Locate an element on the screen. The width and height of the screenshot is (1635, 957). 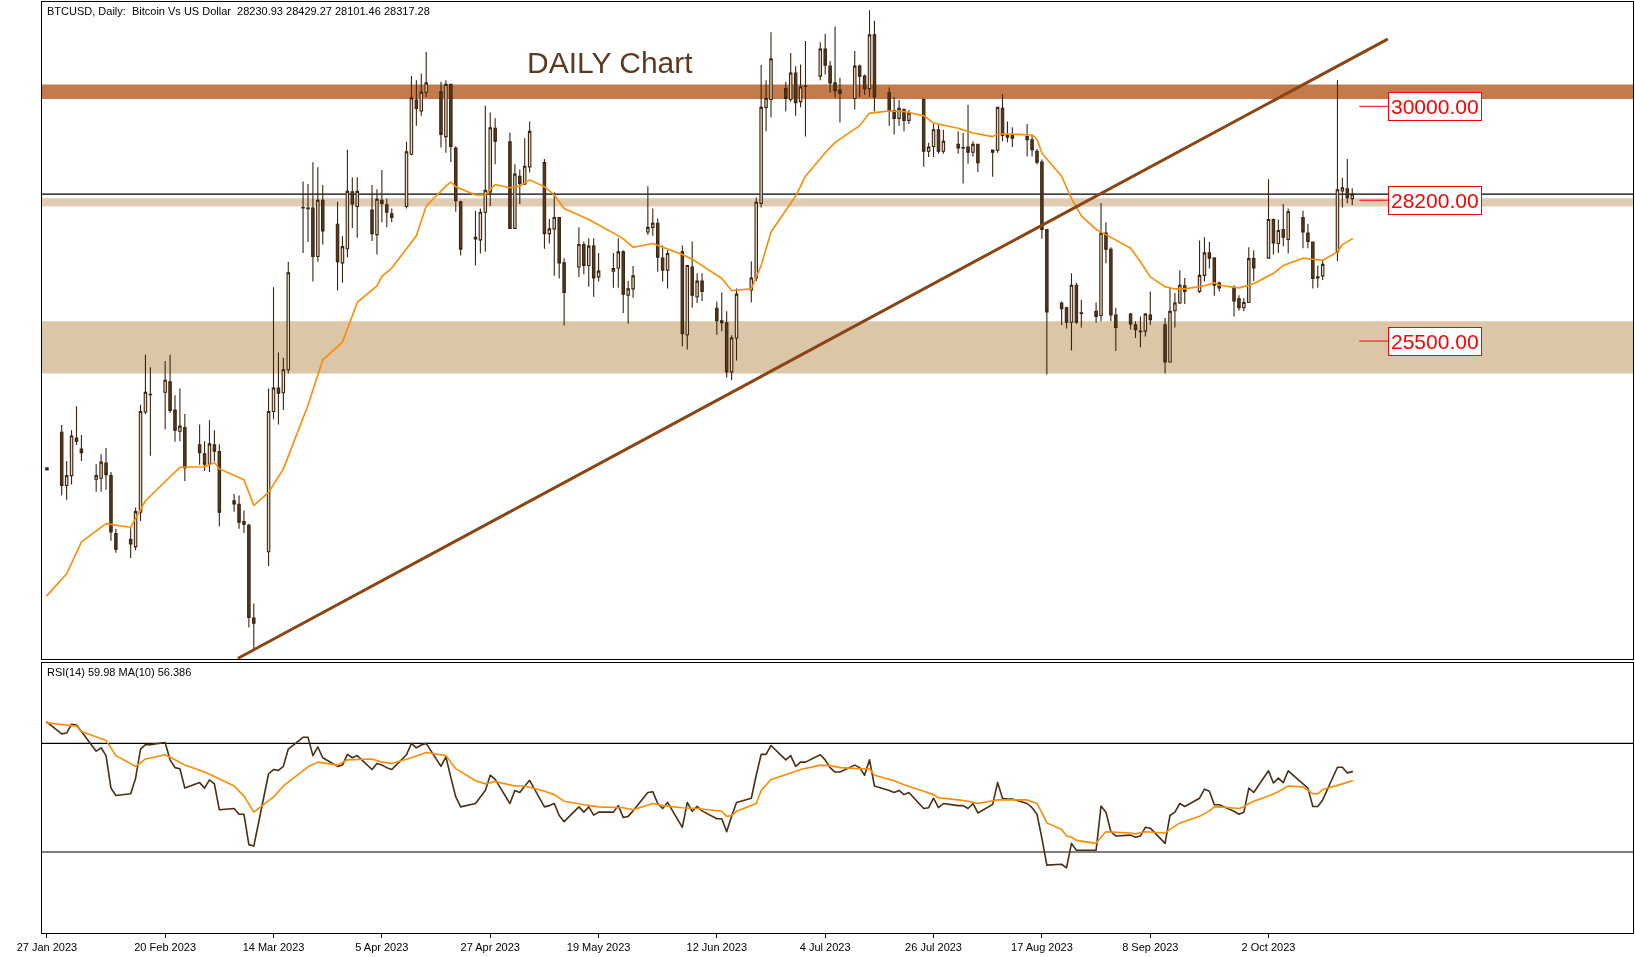
ref-line-label: 30000.00 is located at coordinates (1435, 106).